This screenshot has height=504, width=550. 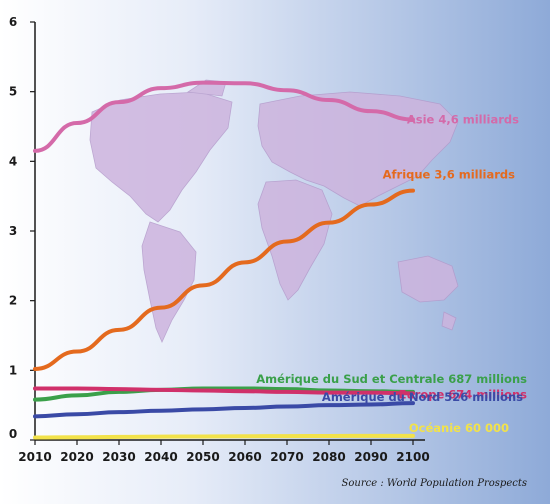 I want to click on series-line-oceanie, so click(x=224, y=436).